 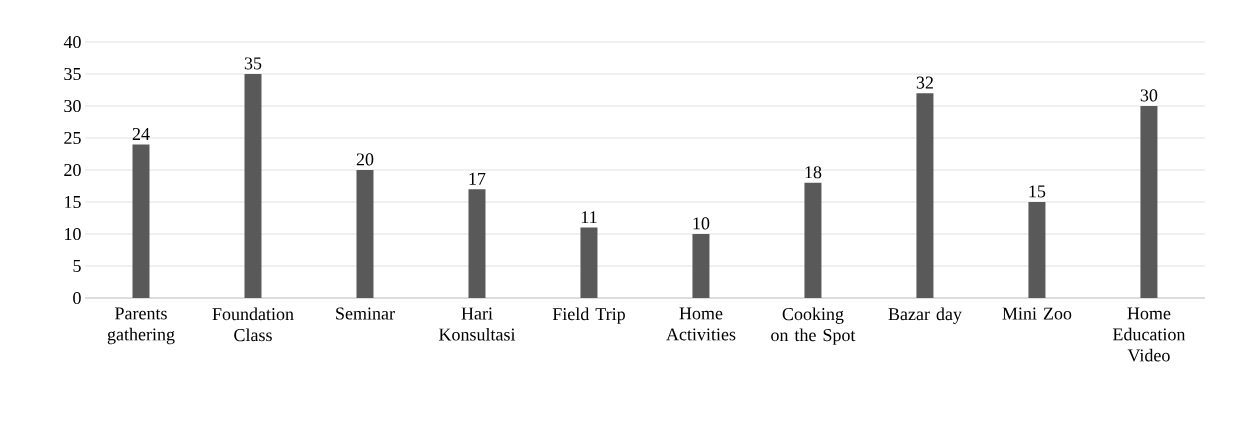 I want to click on data-label: 35, so click(x=253, y=63).